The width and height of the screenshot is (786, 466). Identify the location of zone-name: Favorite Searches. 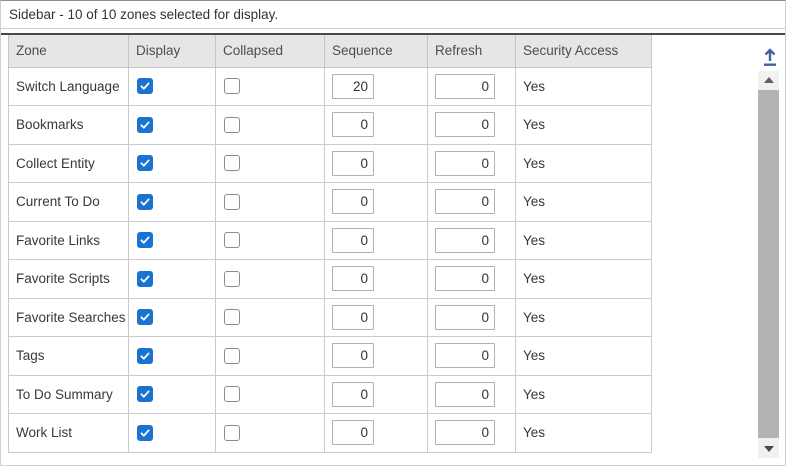
(68, 317).